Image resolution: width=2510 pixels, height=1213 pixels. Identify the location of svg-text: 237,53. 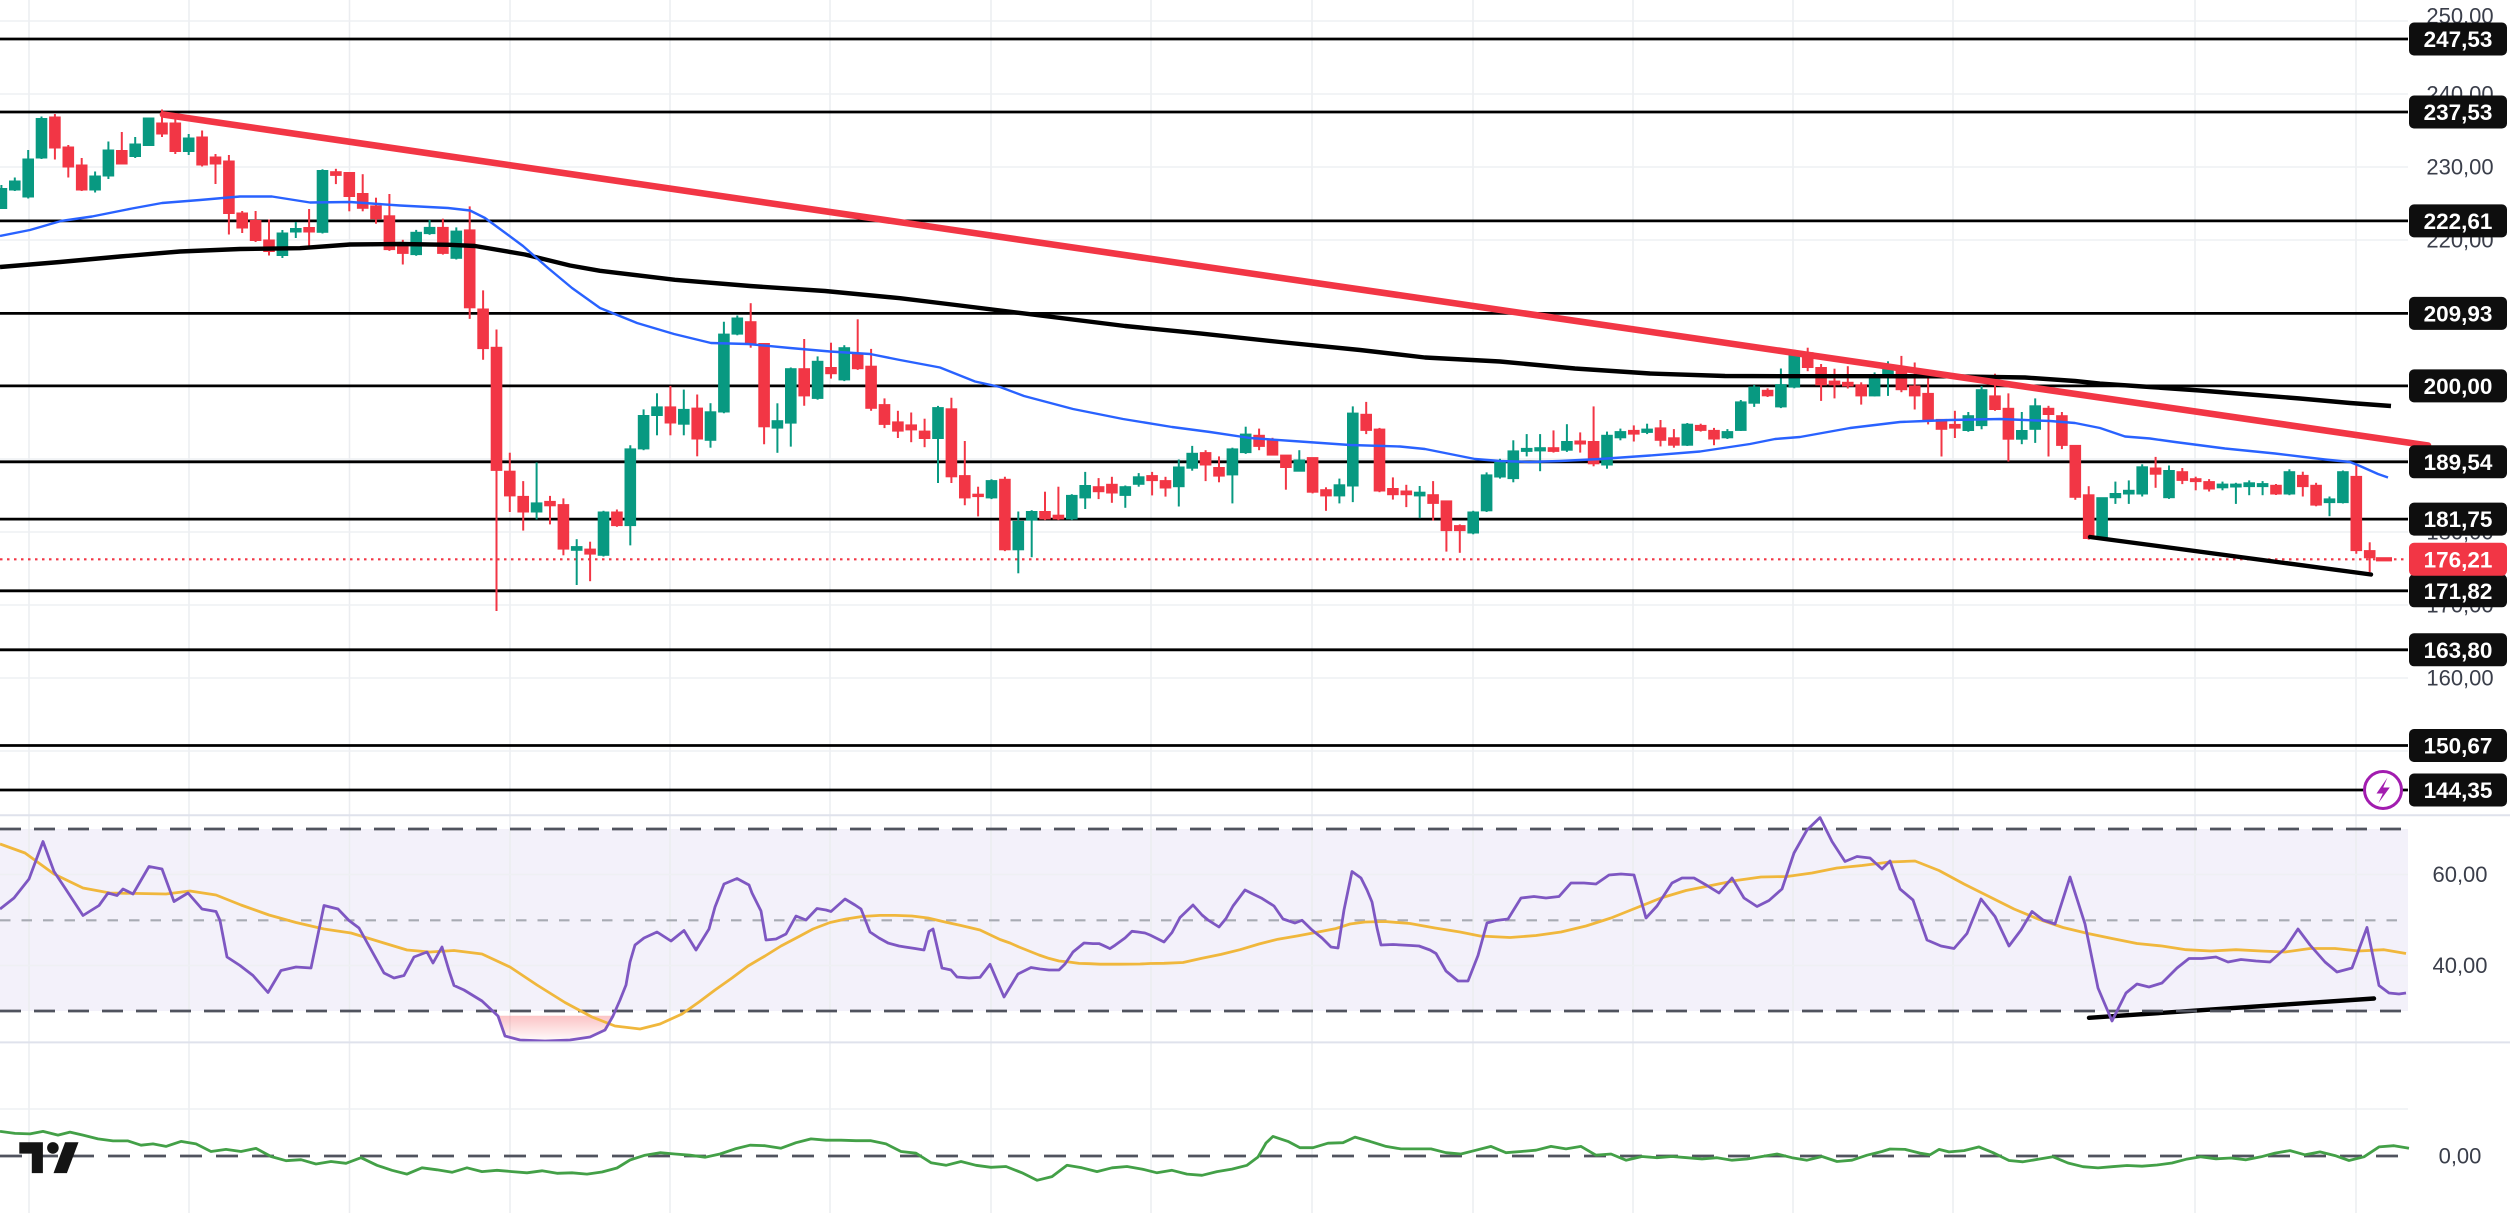
(2458, 112).